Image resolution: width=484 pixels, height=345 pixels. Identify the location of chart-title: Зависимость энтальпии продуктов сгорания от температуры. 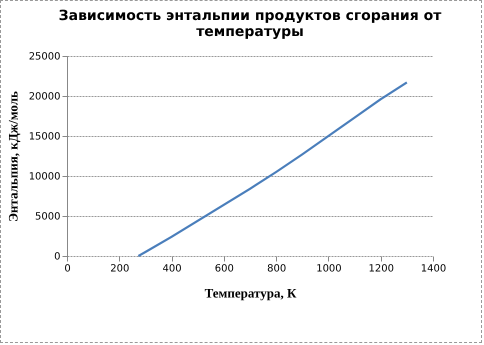
(250, 24).